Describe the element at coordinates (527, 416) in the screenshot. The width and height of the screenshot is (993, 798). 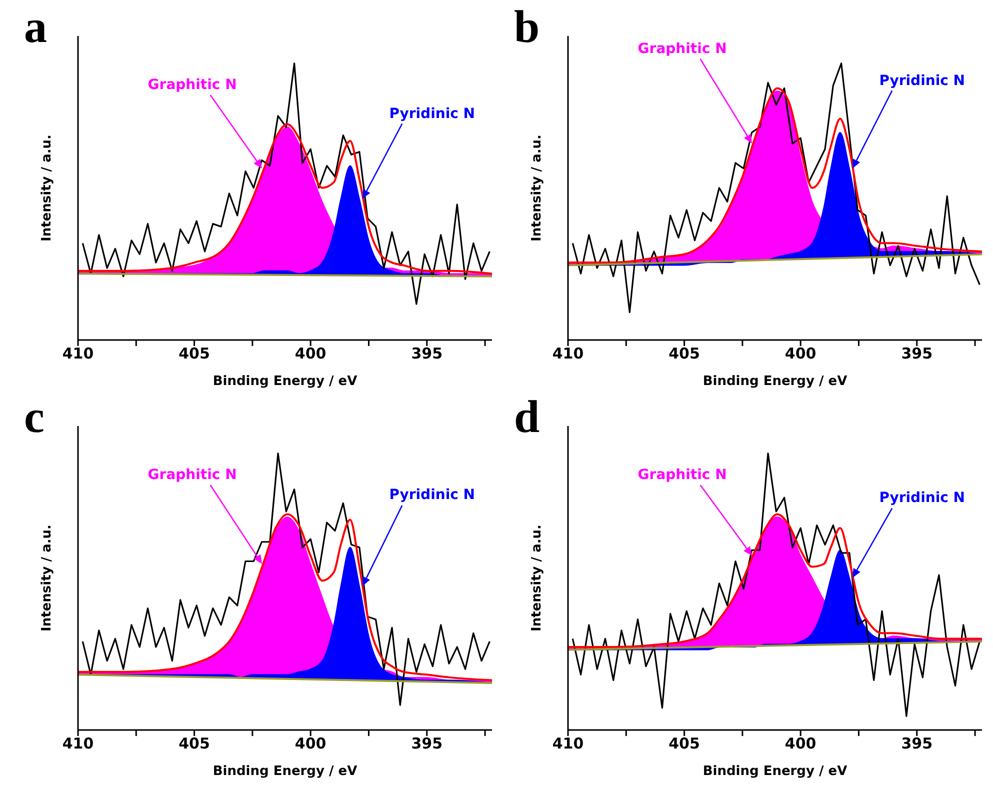
I see `chart-title: d` at that location.